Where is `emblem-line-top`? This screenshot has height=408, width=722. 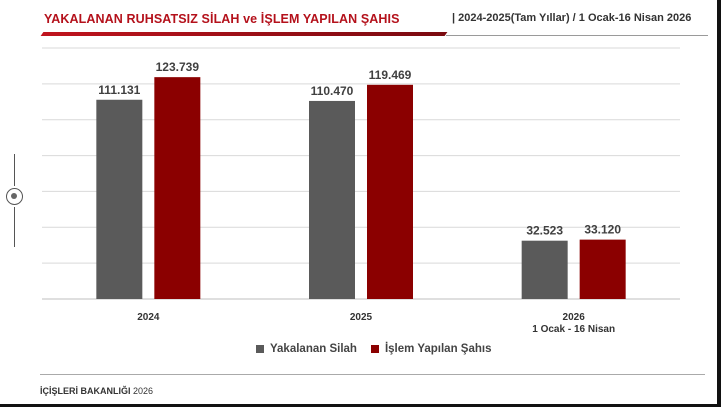
emblem-line-top is located at coordinates (14, 170).